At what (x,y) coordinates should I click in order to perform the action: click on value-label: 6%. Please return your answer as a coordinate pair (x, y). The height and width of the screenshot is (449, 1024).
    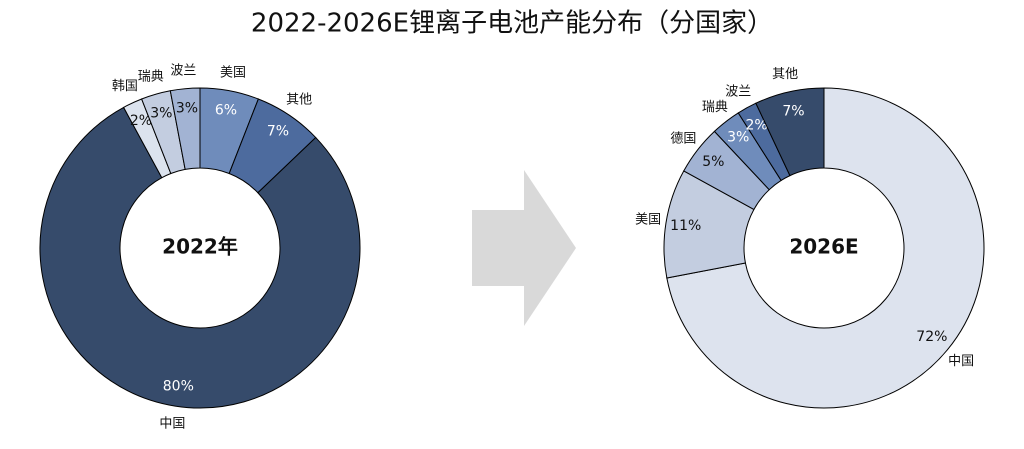
    Looking at the image, I should click on (226, 110).